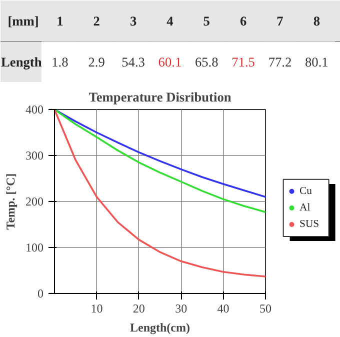 The height and width of the screenshot is (337, 340). I want to click on x-tick-label: 8, so click(316, 21).